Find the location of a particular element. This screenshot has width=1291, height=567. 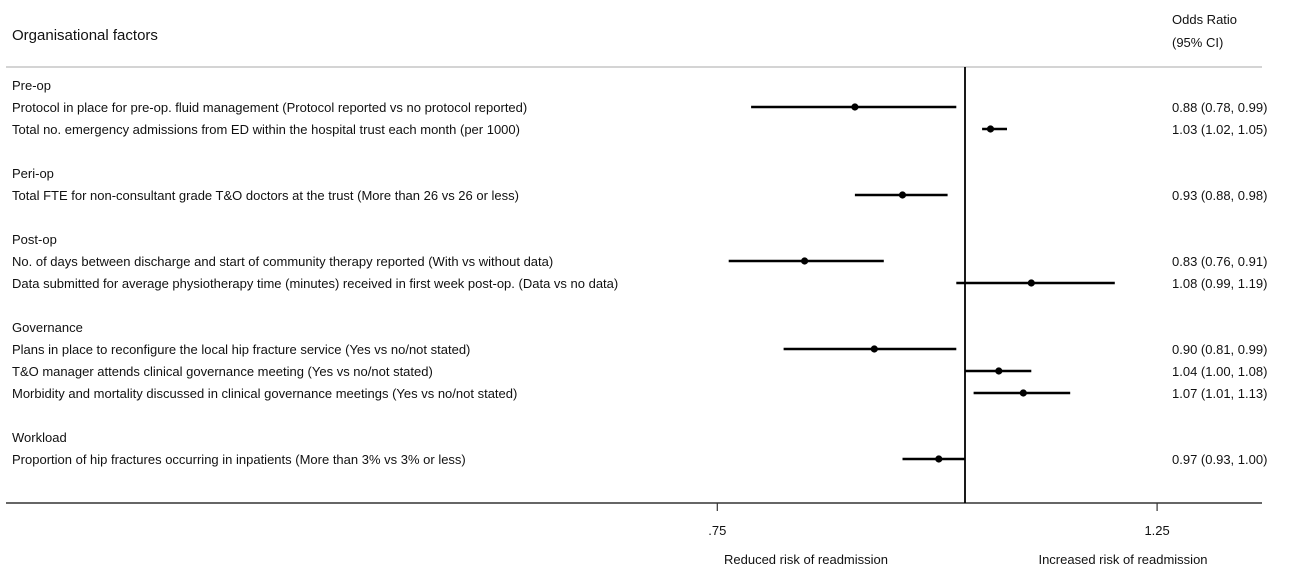

group-label: Workload is located at coordinates (39, 437).